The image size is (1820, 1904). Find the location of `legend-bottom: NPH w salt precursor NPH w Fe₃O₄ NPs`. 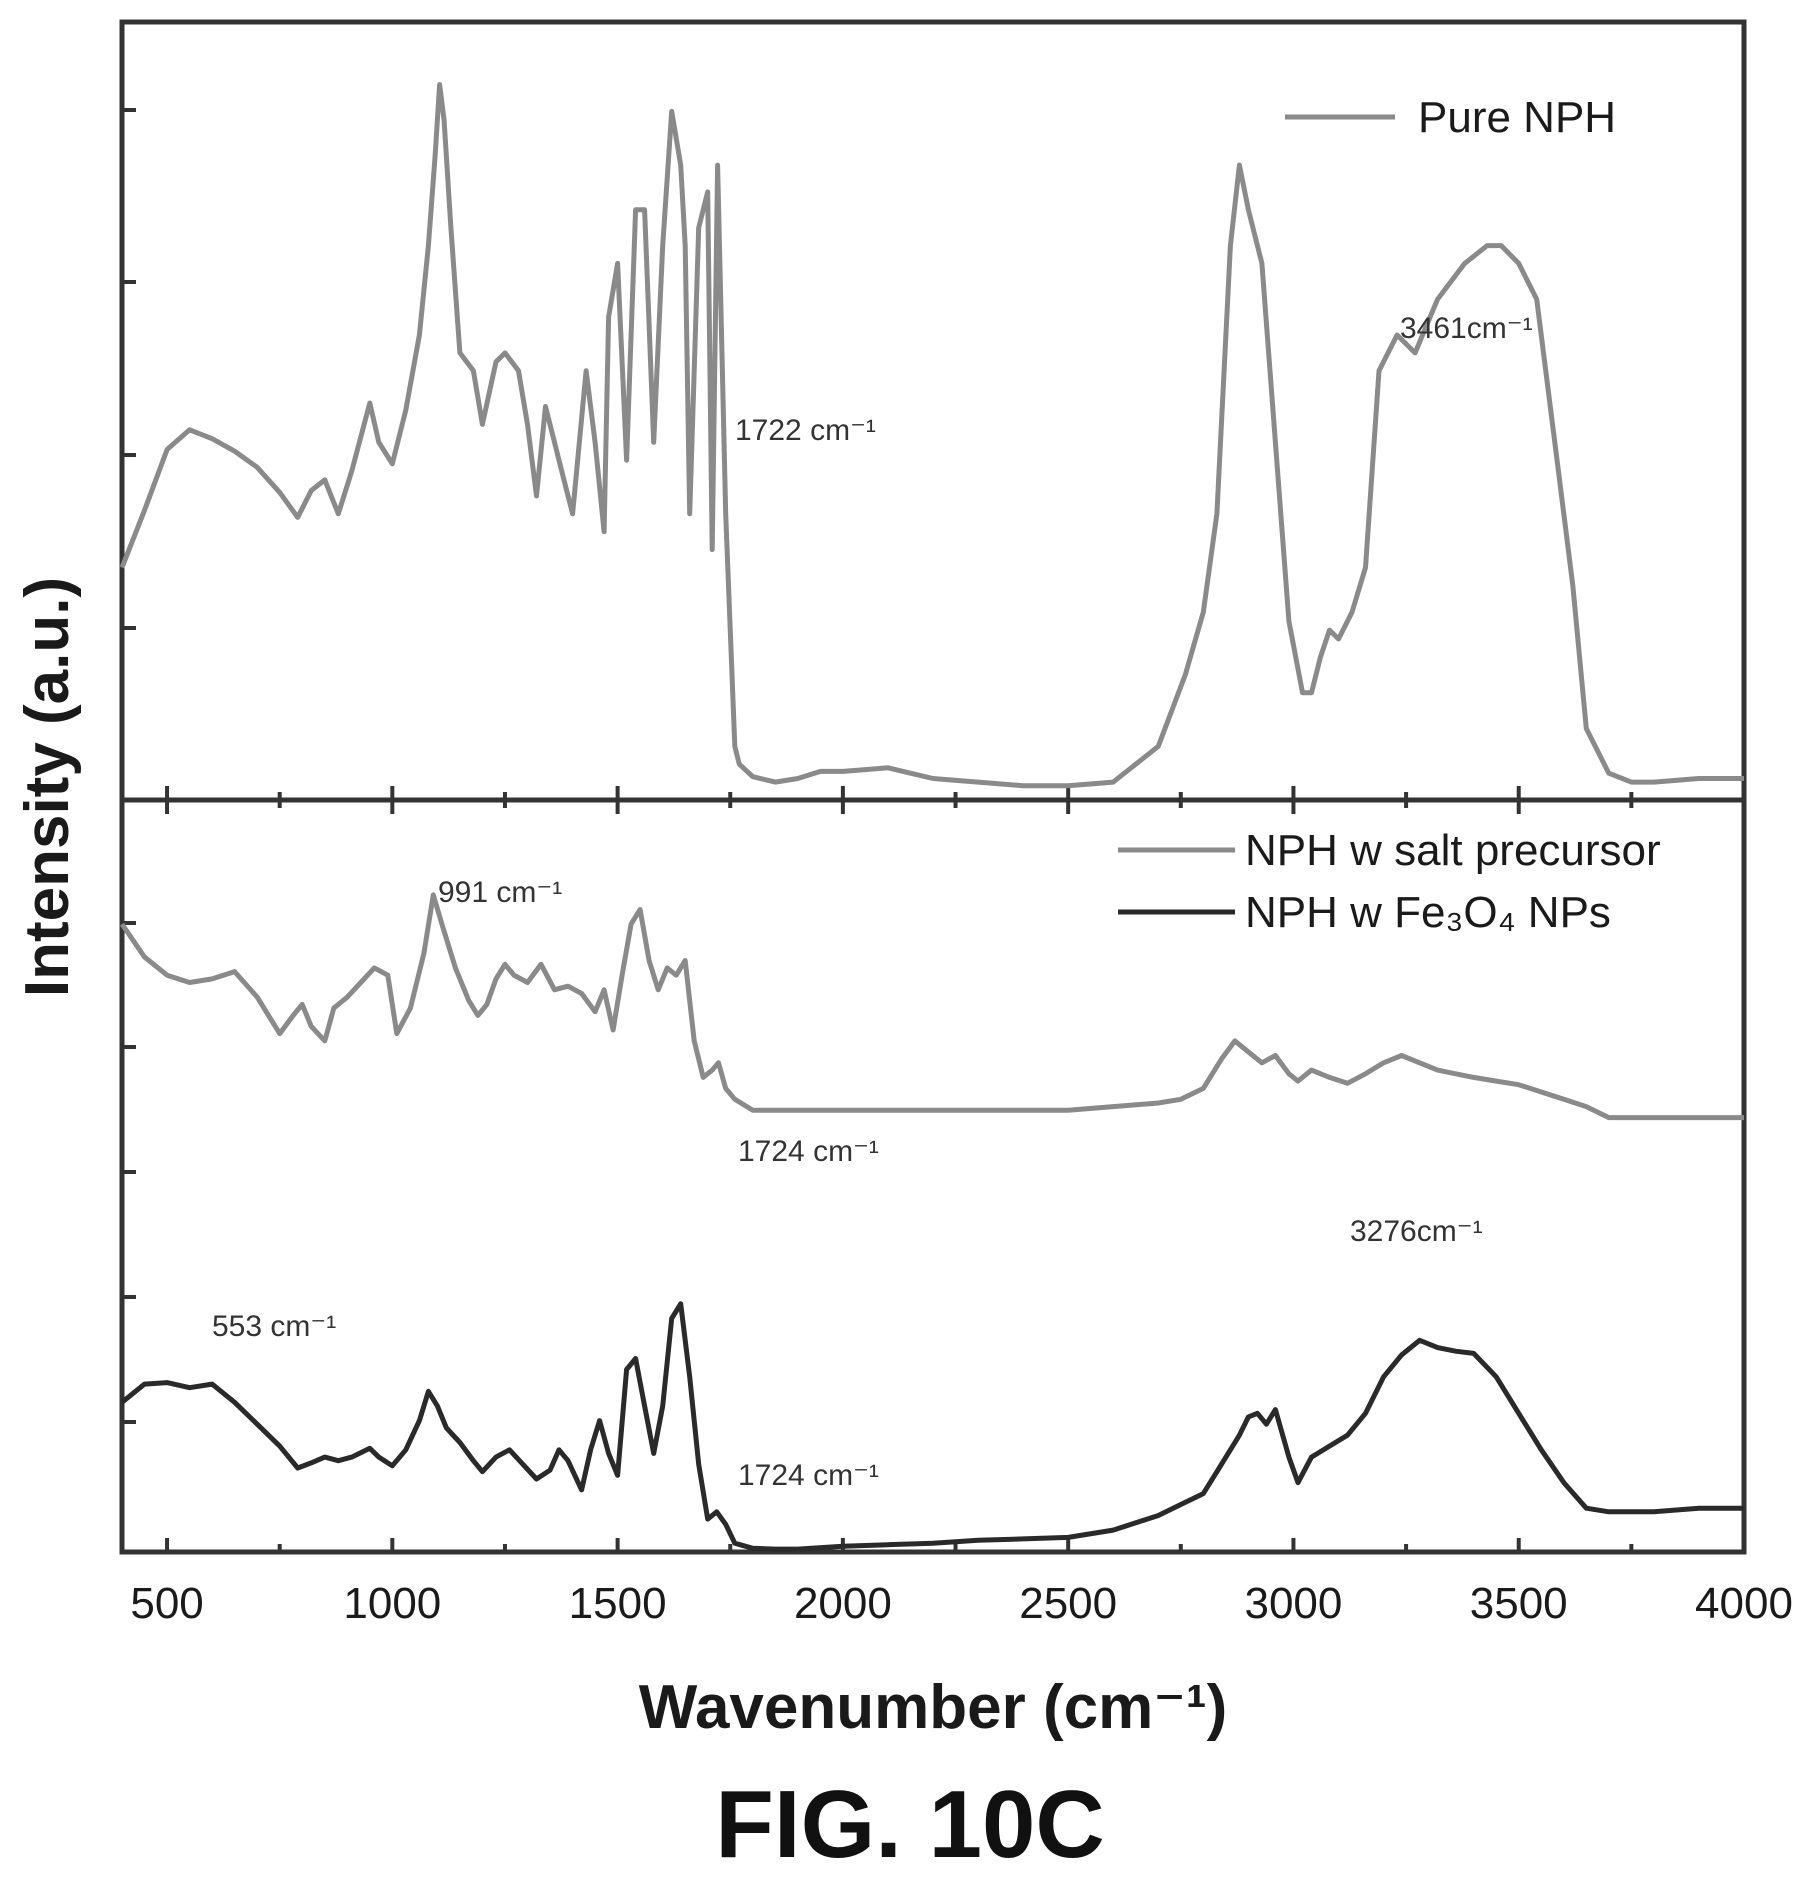

legend-bottom: NPH w salt precursor NPH w Fe₃O₄ NPs is located at coordinates (1389, 881).